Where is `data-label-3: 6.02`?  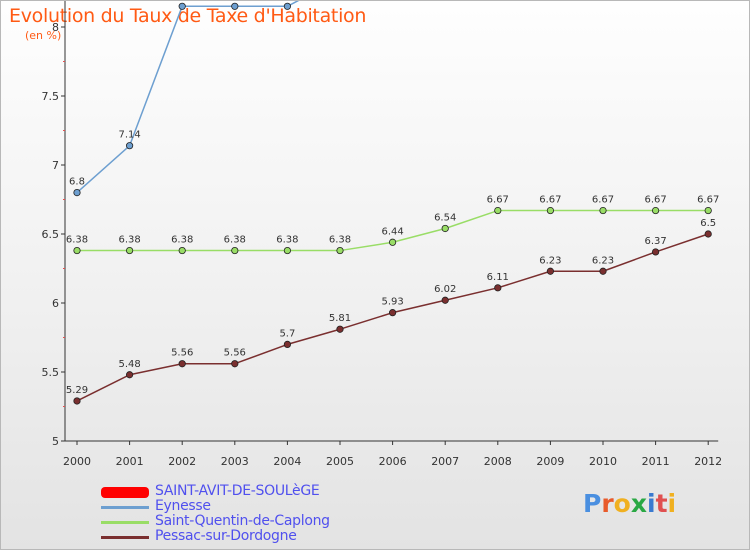
data-label-3: 6.02 is located at coordinates (445, 289).